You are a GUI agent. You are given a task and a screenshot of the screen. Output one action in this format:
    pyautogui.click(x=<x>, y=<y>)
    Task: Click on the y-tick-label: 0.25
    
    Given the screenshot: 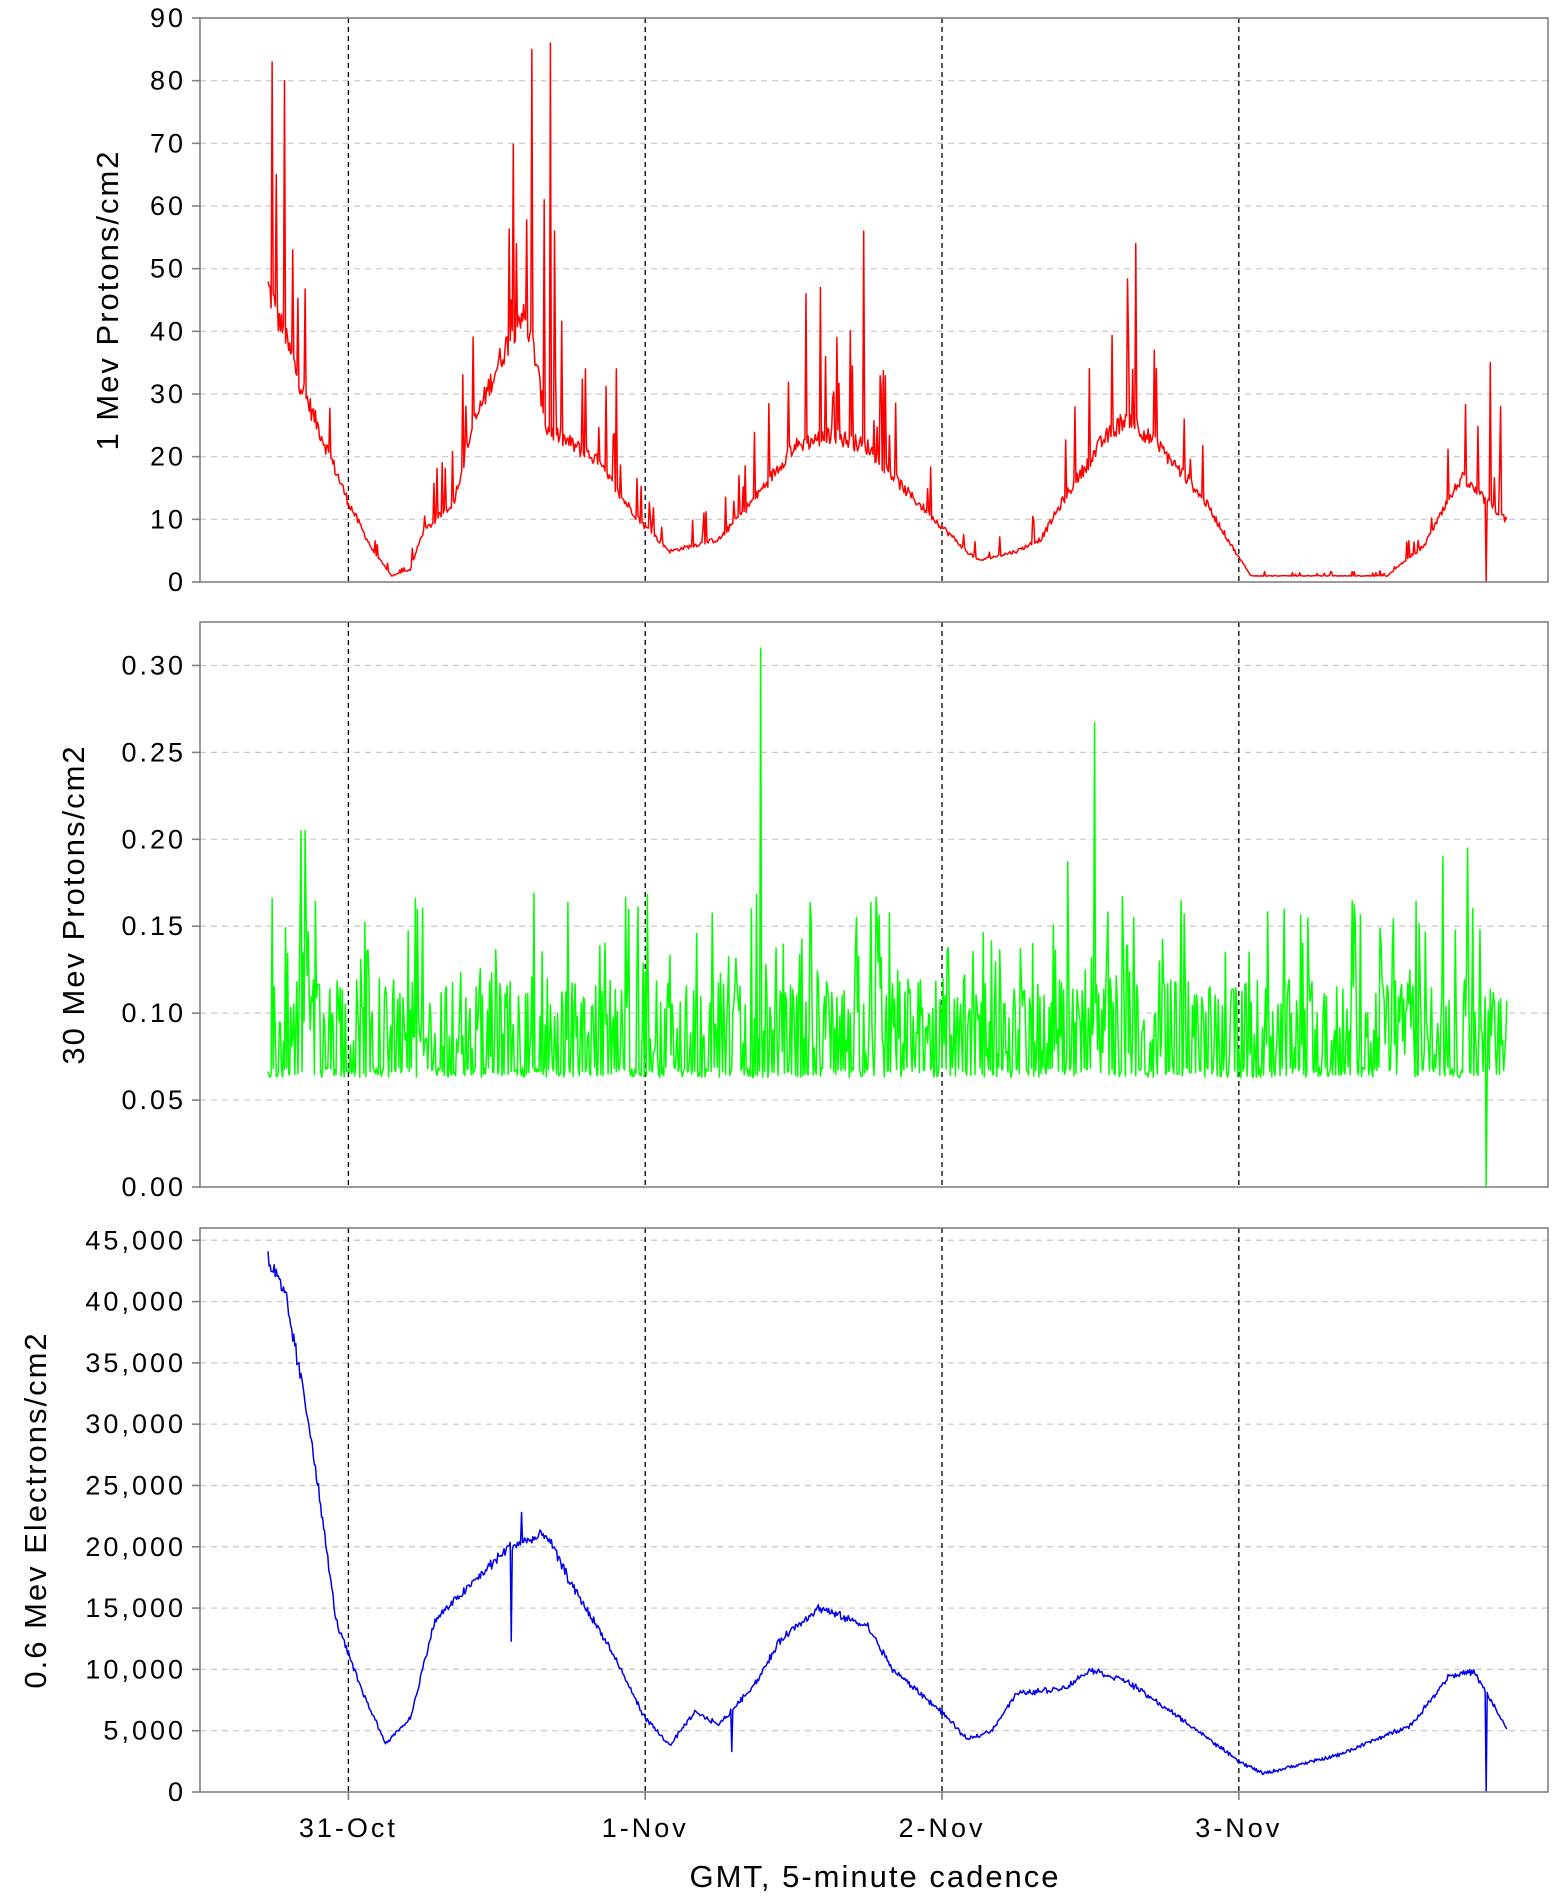 What is the action you would take?
    pyautogui.click(x=153, y=752)
    